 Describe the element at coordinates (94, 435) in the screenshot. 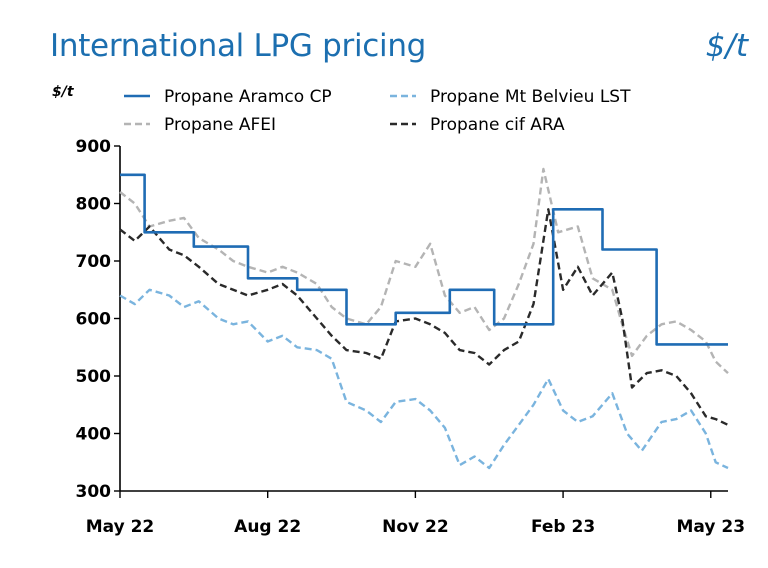

I see `y-tick-label: 400` at that location.